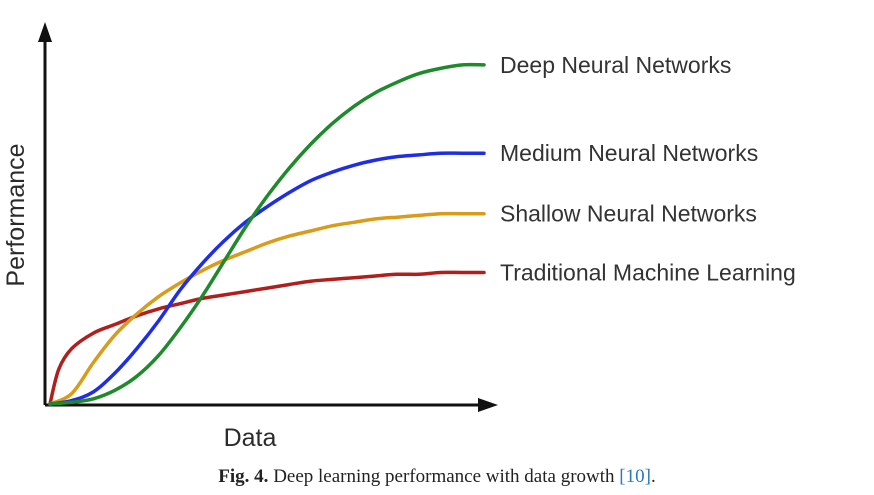 Image resolution: width=874 pixels, height=495 pixels. I want to click on series-line-traditional-machine-learning, so click(267, 338).